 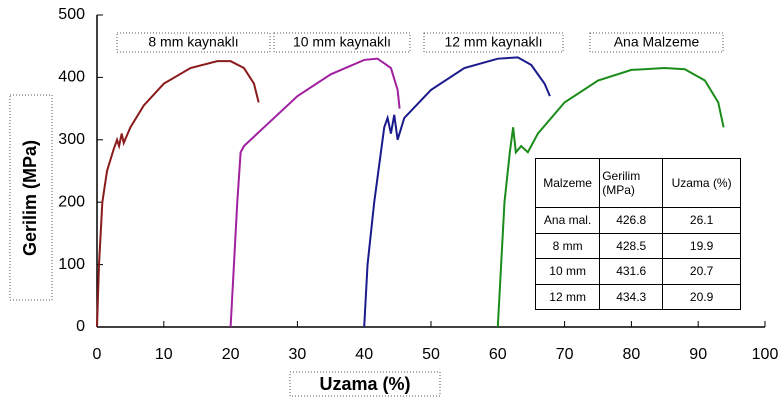 I want to click on x-axis-title: Uzama (%), so click(x=364, y=384).